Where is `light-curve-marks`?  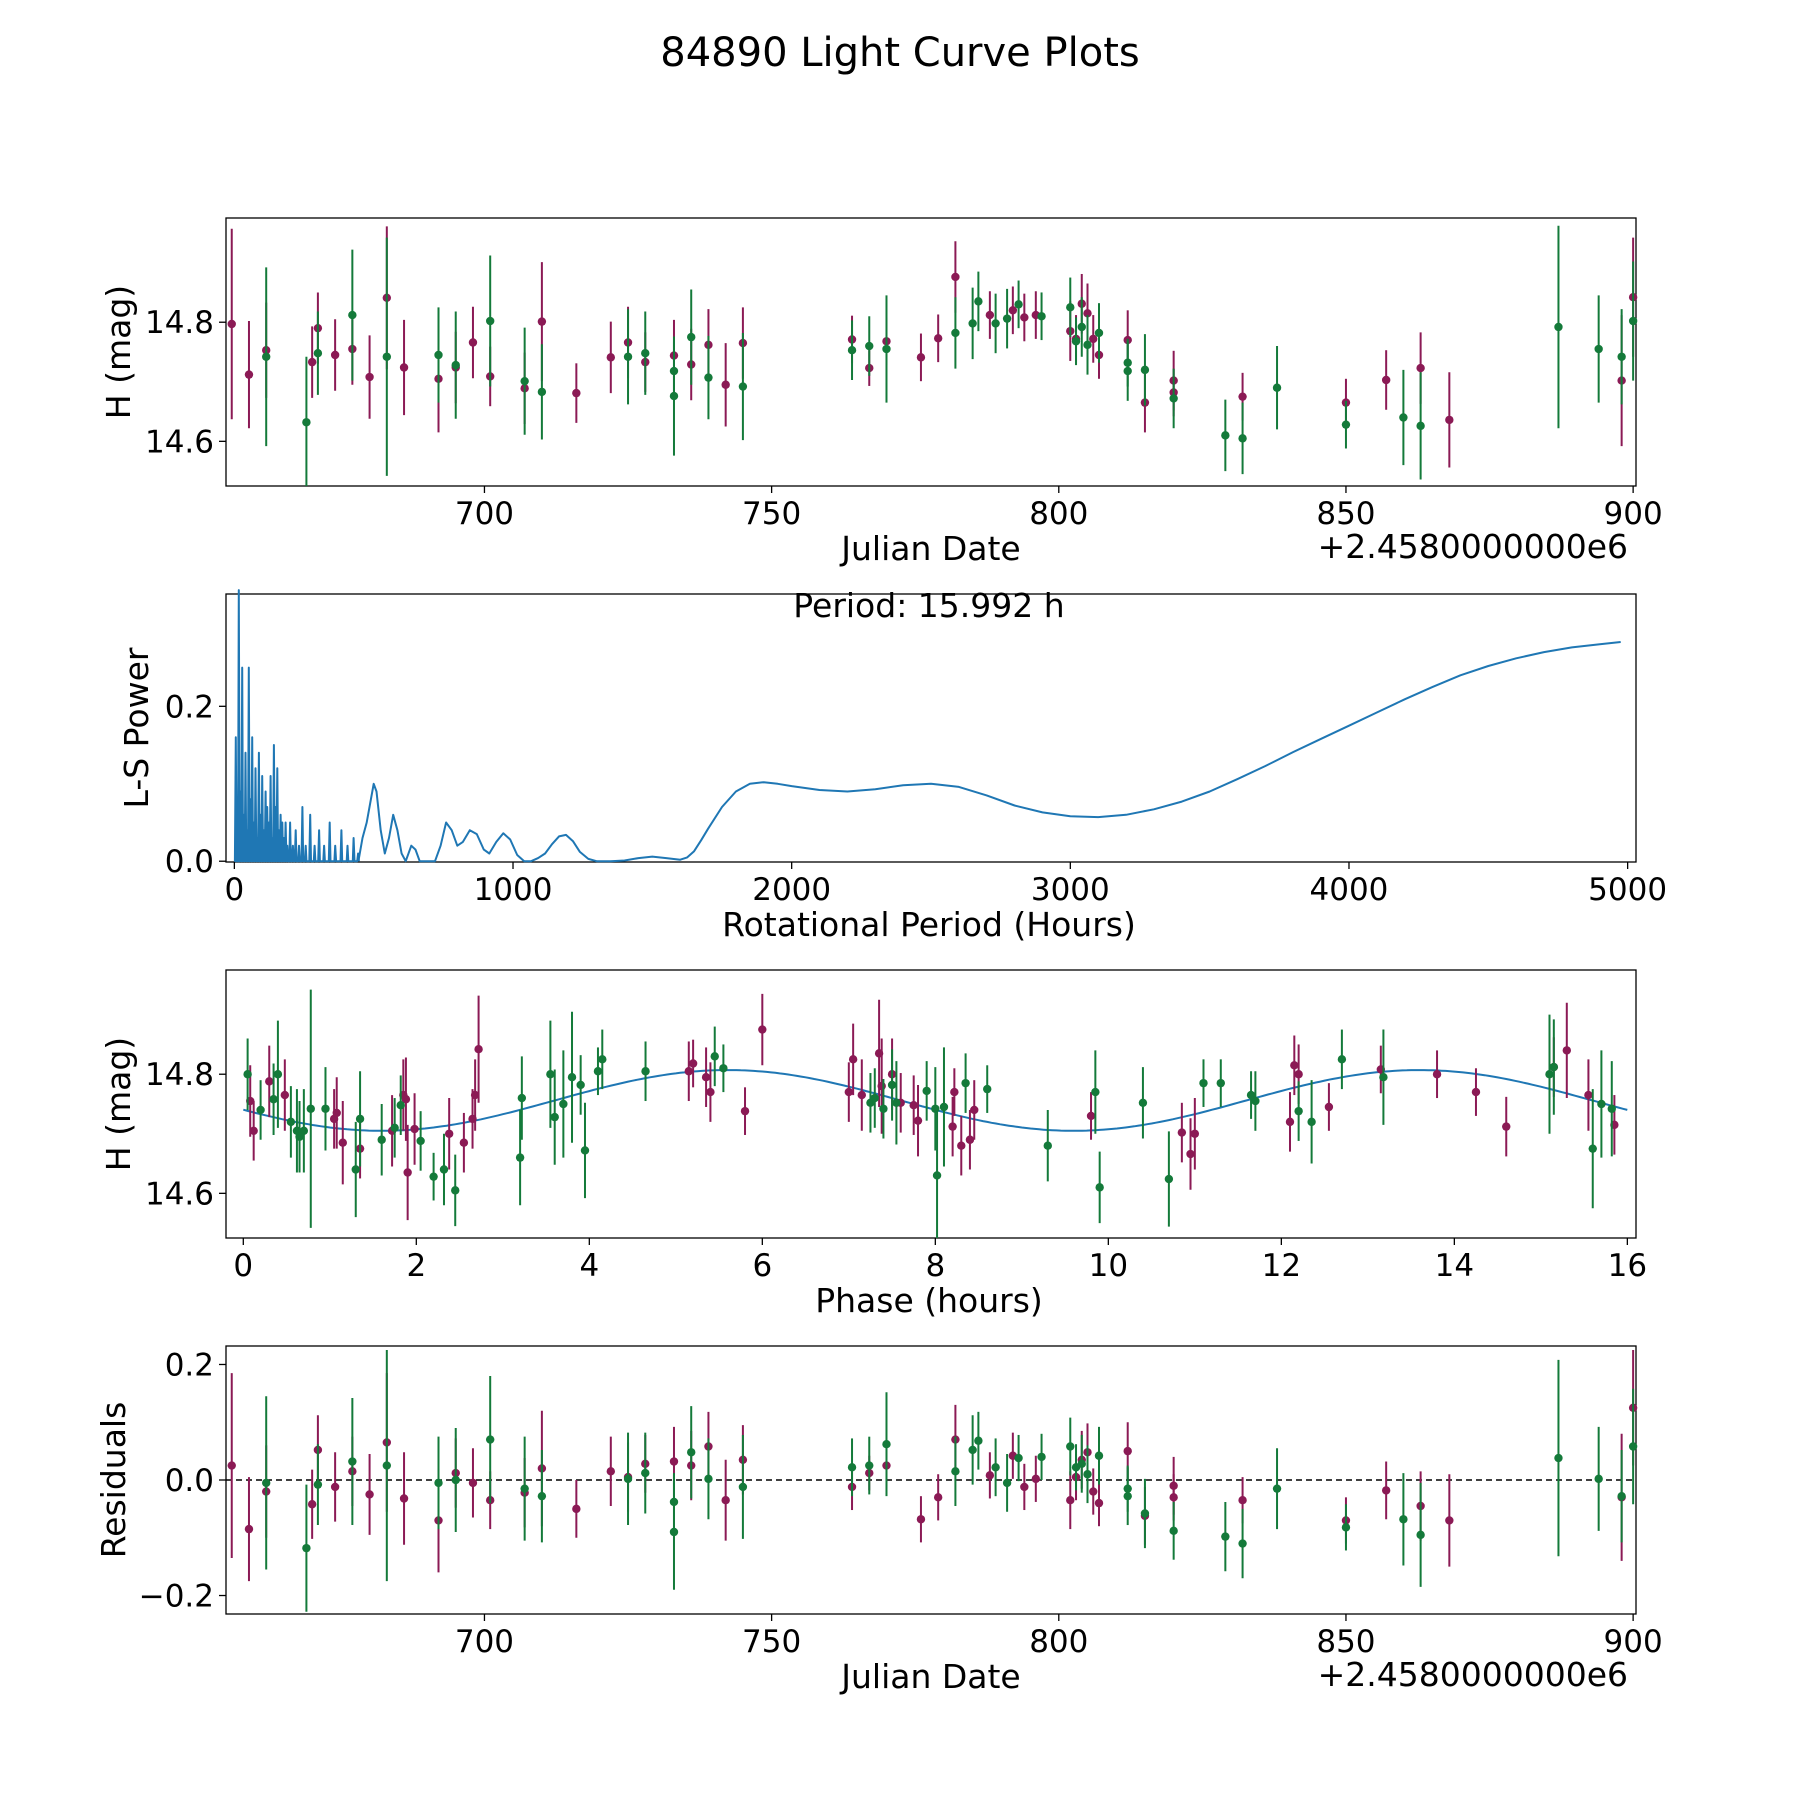 light-curve-marks is located at coordinates (932, 355).